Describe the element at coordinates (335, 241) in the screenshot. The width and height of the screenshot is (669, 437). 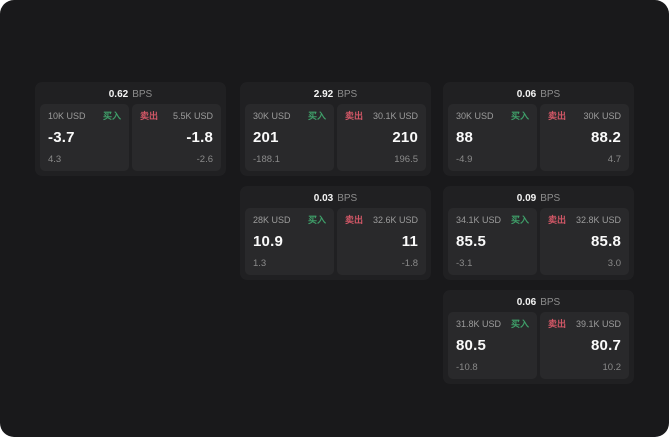
I see `buy-sell-panels: 28K USD 买入 10.9 1.3 卖出 32.6K USD 11 -1.8` at that location.